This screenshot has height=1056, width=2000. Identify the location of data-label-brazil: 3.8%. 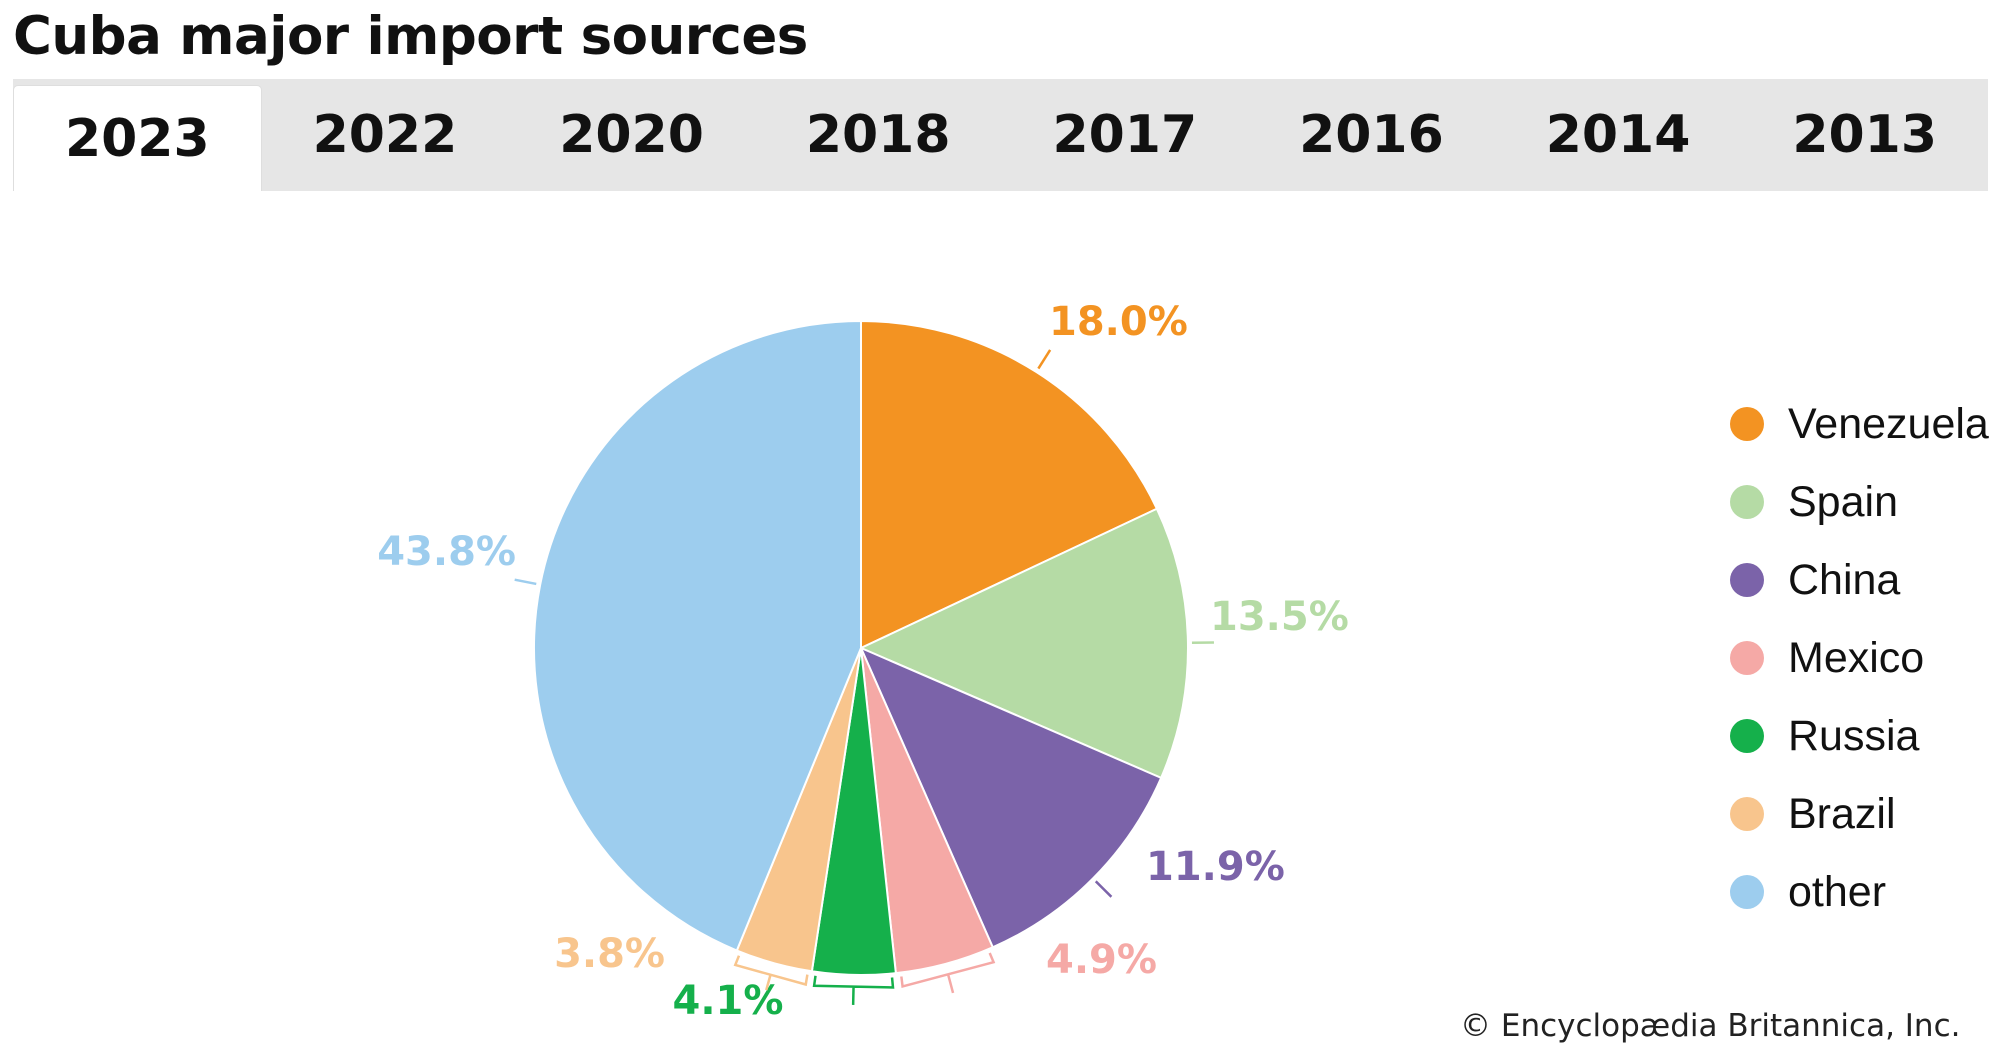
(609, 954).